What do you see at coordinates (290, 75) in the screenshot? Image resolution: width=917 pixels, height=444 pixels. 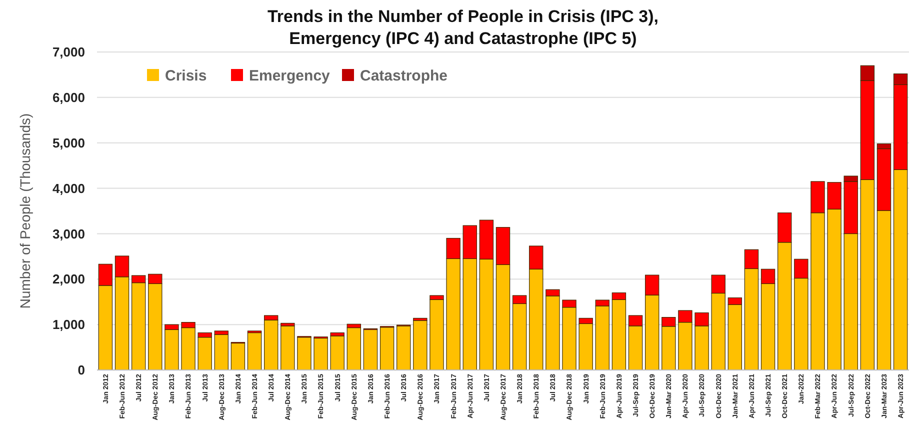 I see `legend-label: Emergency` at bounding box center [290, 75].